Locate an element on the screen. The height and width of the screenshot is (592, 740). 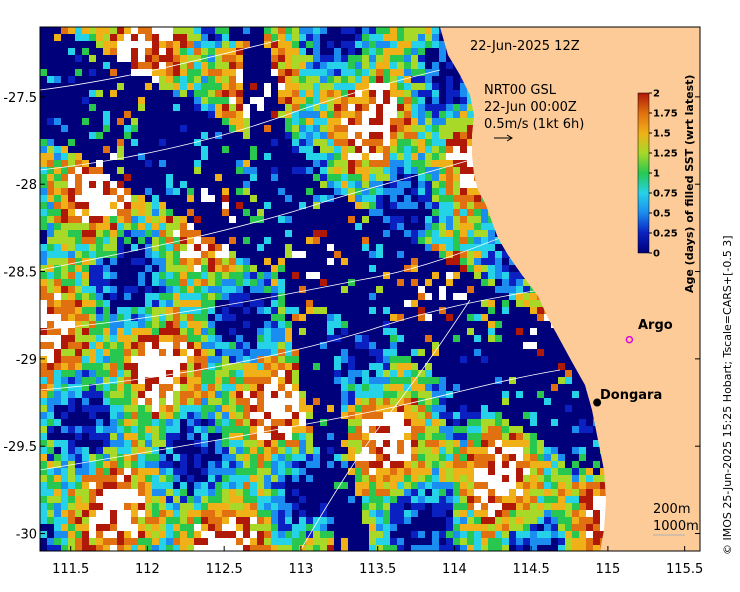
colorbar-tick-label: 1 is located at coordinates (656, 174).